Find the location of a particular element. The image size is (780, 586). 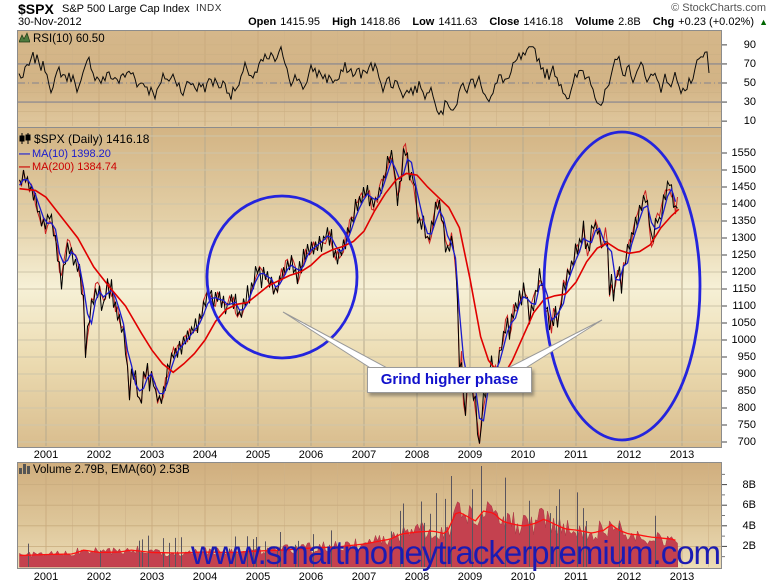

change-up-arrow-icon: ▲ is located at coordinates (763, 22).